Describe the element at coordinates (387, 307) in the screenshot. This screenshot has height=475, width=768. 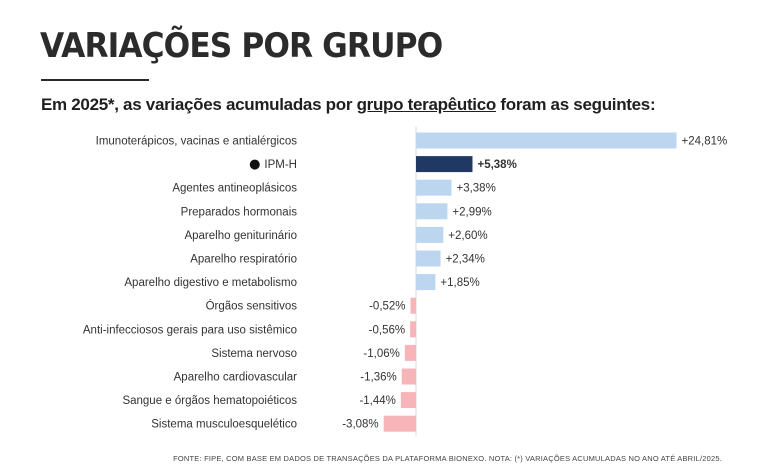
I see `data-label-7: -0,52%` at that location.